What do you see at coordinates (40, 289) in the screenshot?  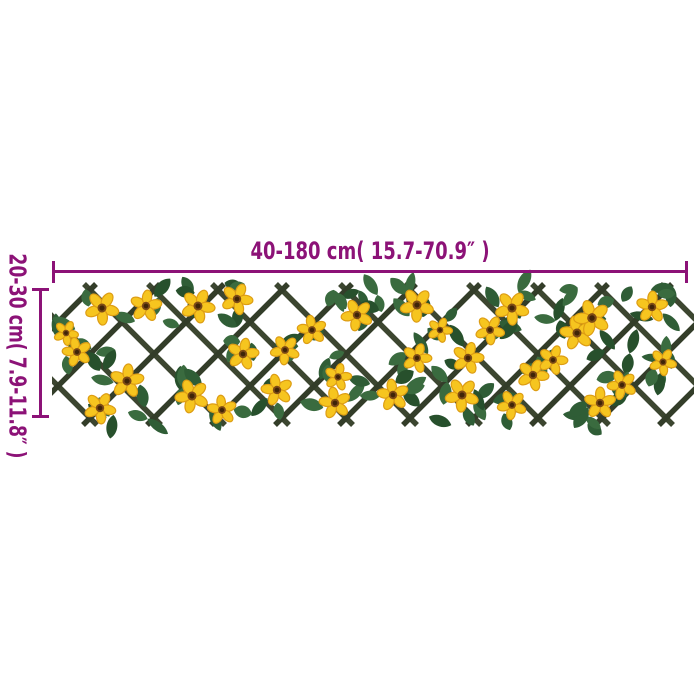 I see `height-dimension-top-cap` at bounding box center [40, 289].